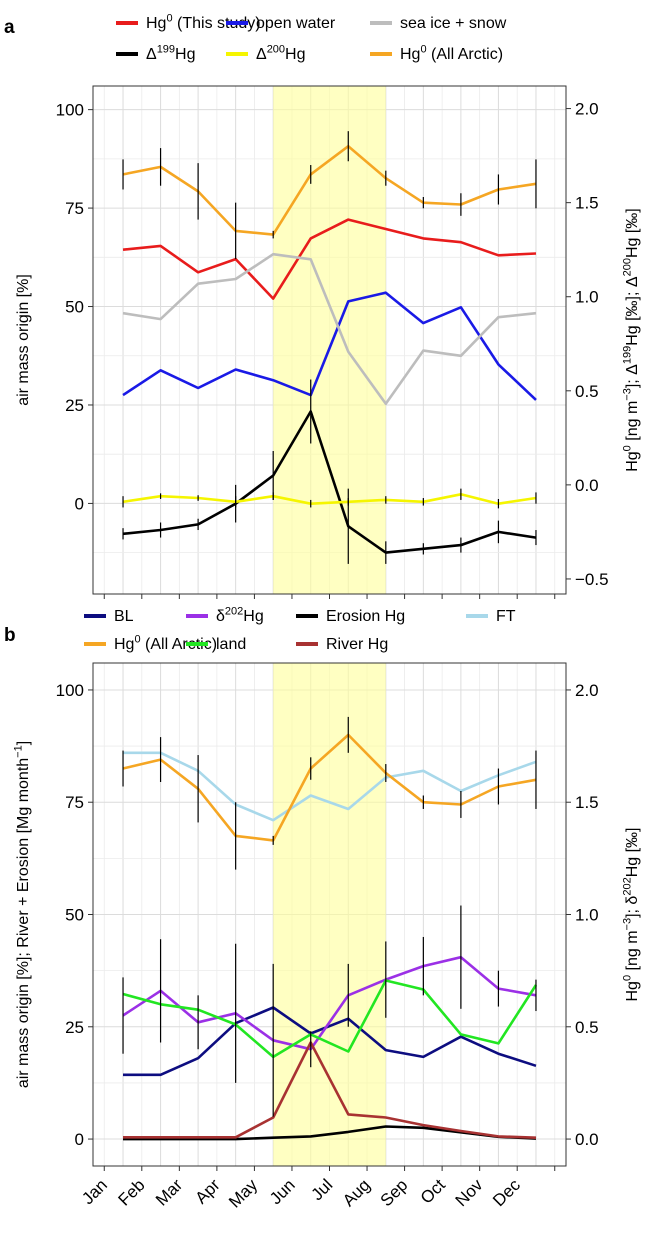 This screenshot has height=1241, width=652. I want to click on x-month-label-jul: Jul, so click(322, 1189).